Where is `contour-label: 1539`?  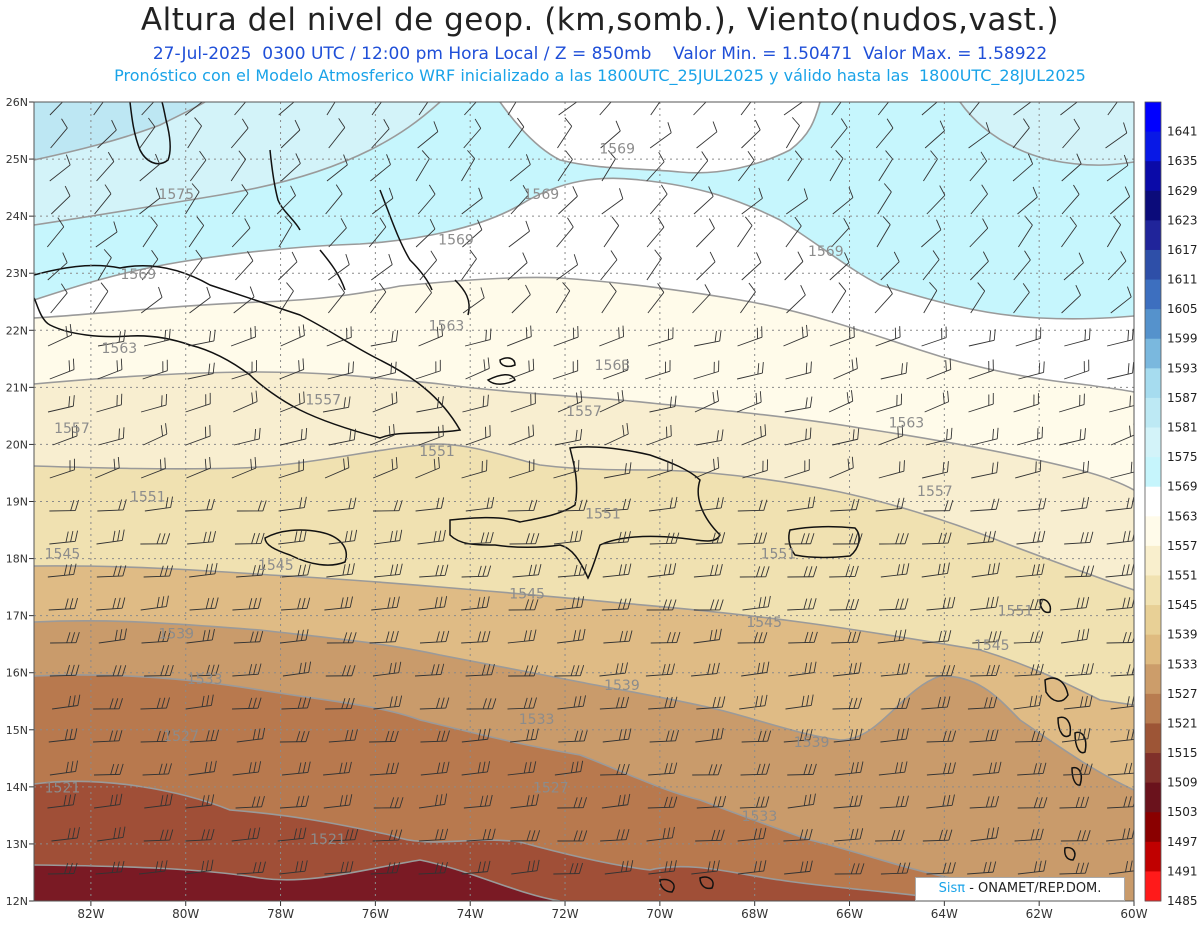 contour-label: 1539 is located at coordinates (622, 686).